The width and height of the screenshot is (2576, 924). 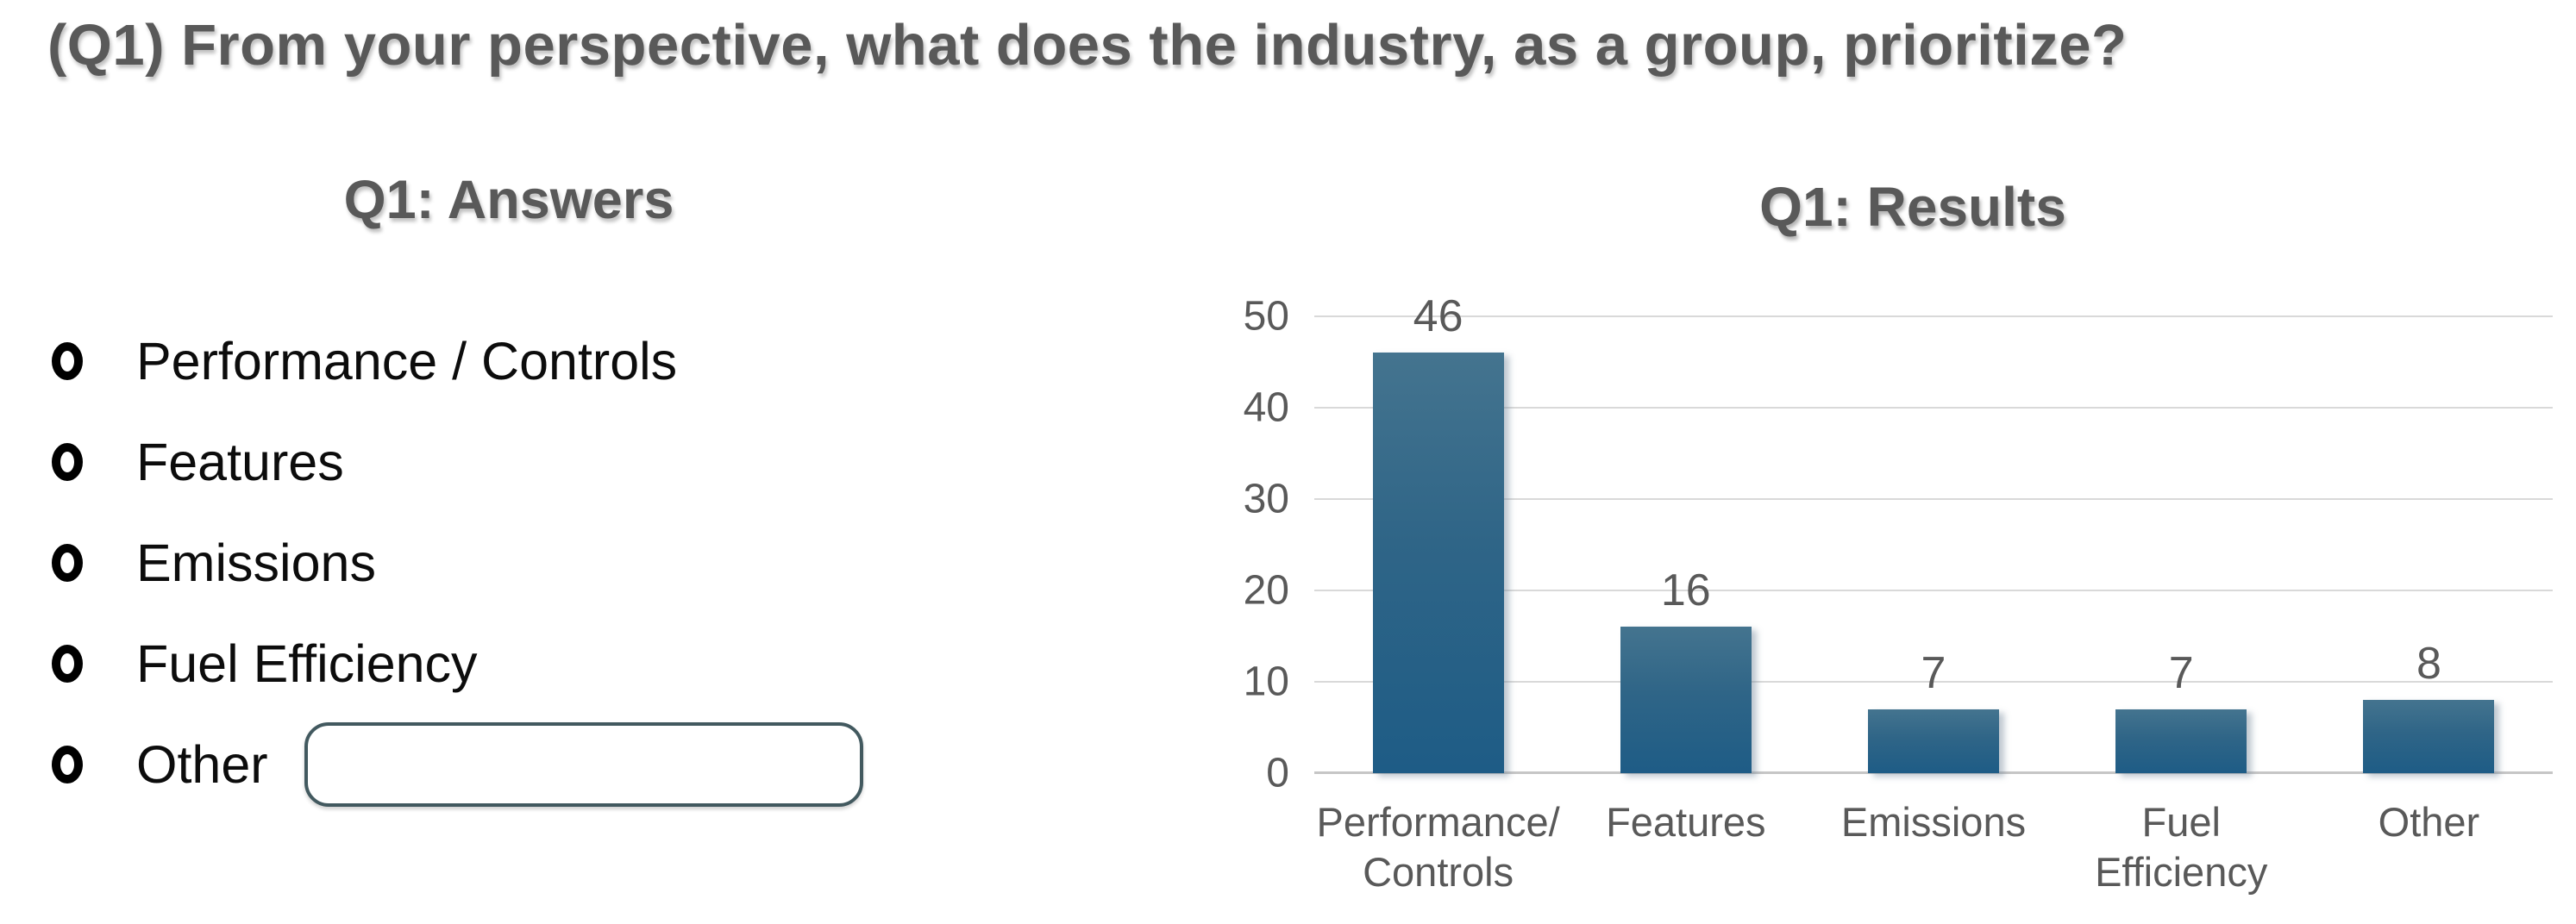 I want to click on answer-item: Fuel Efficiency, so click(x=454, y=663).